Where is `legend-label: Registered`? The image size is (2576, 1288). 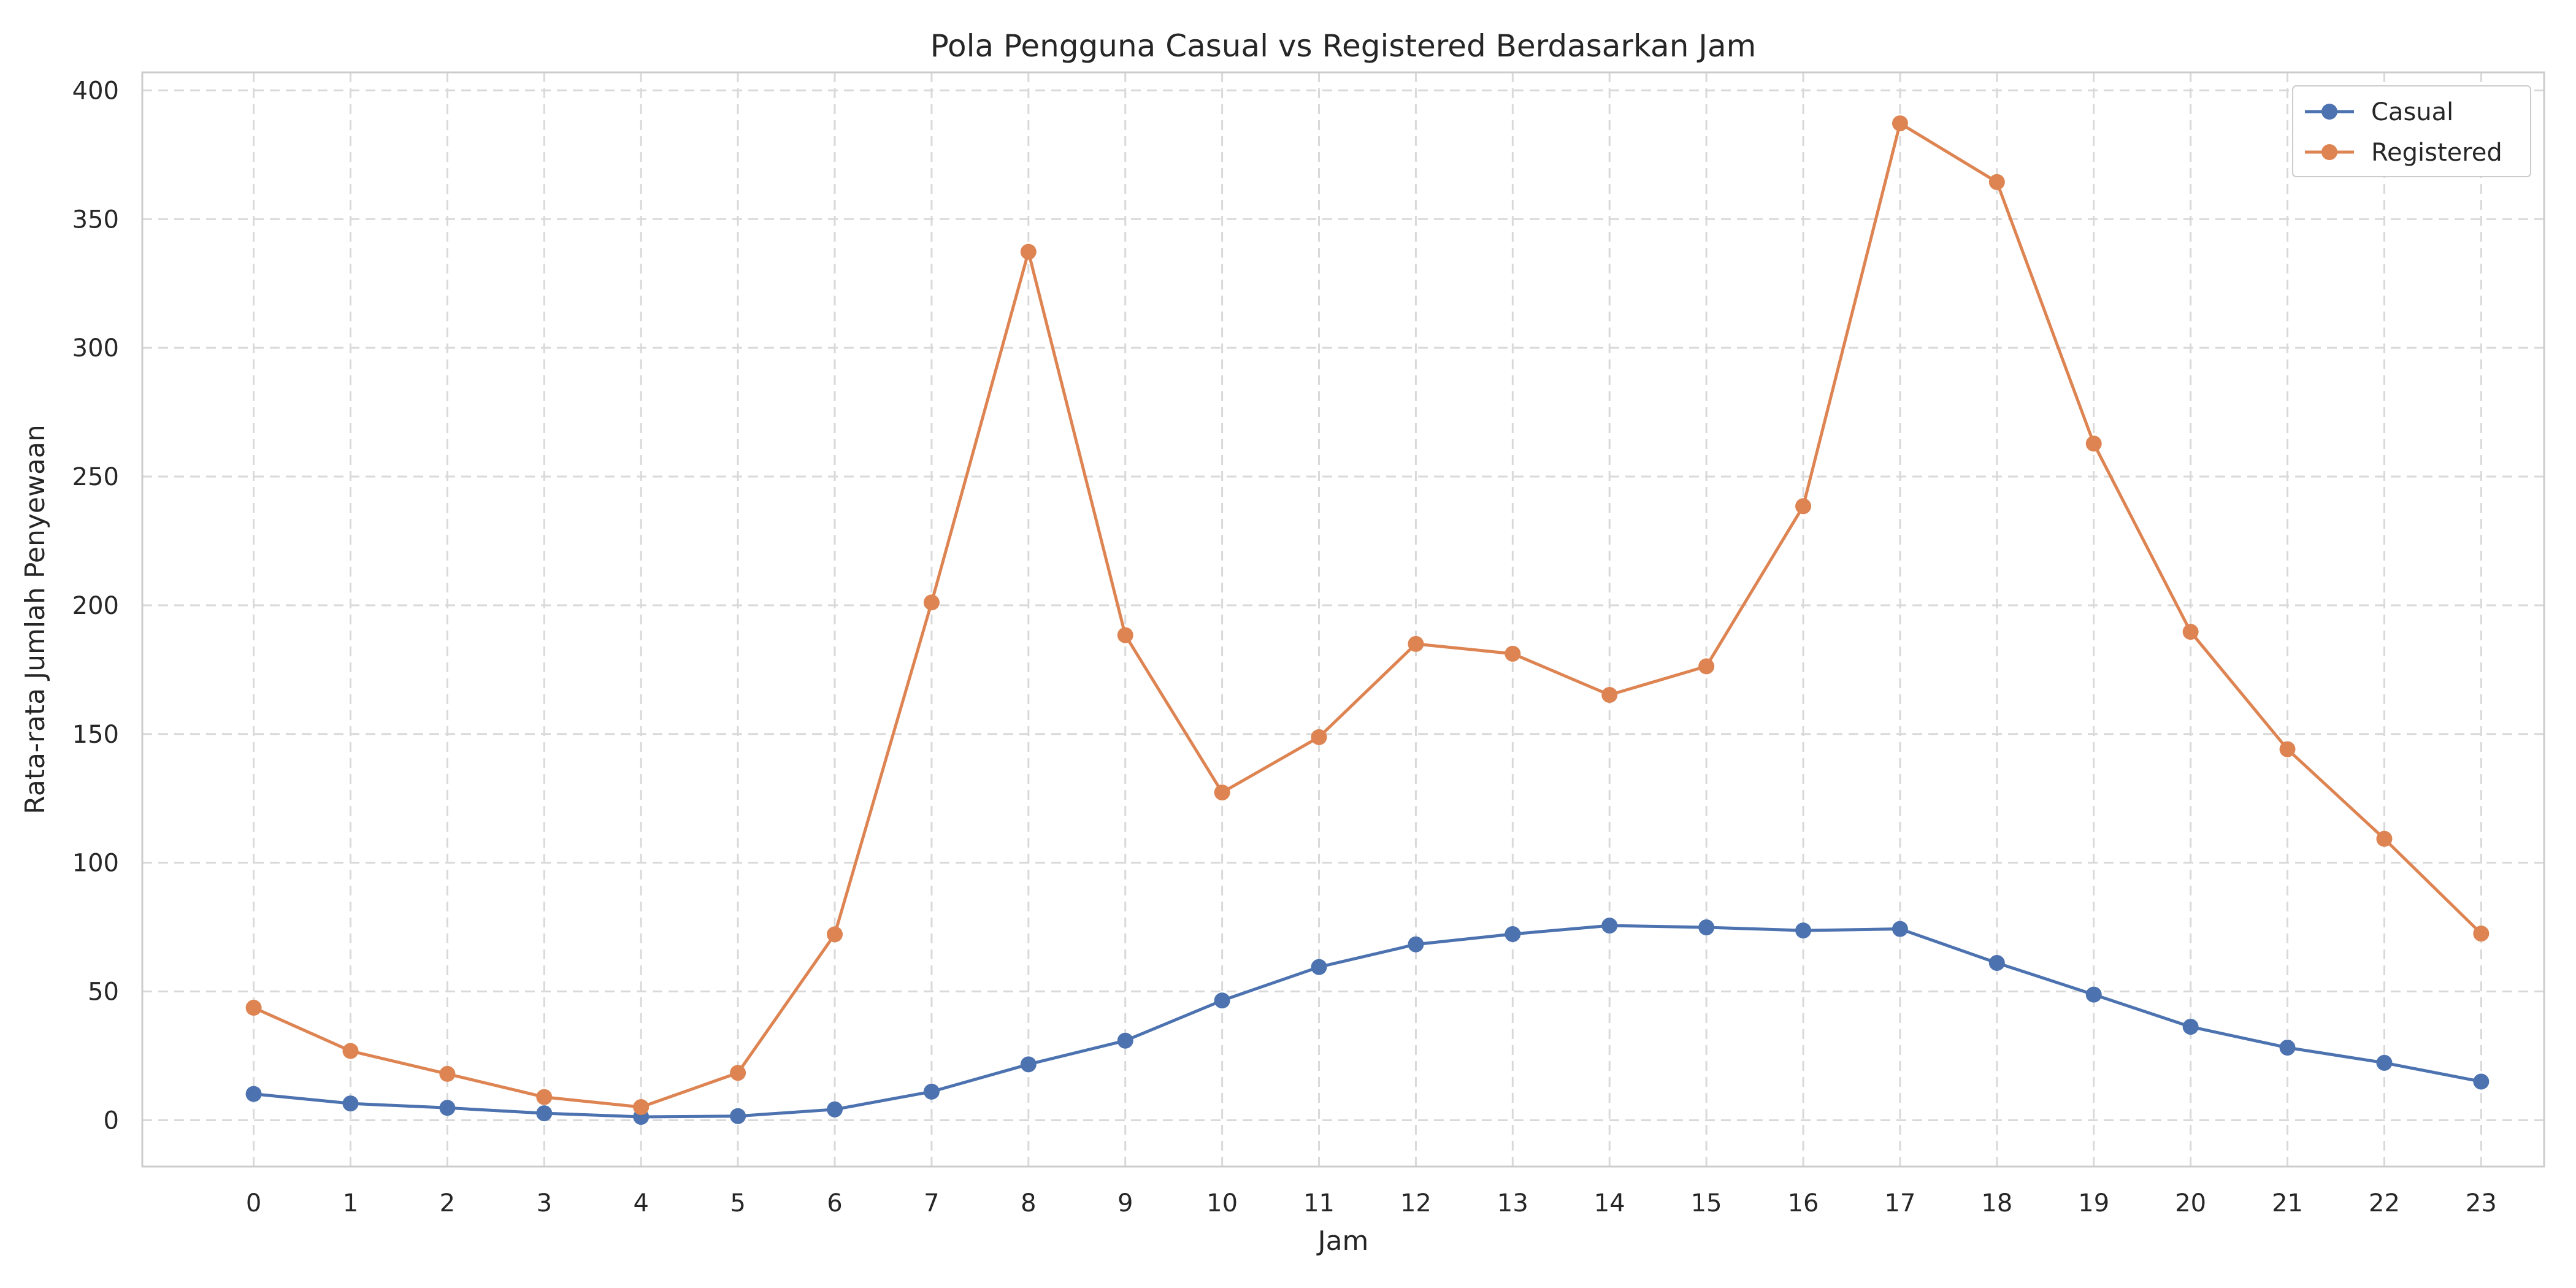
legend-label: Registered is located at coordinates (2436, 153).